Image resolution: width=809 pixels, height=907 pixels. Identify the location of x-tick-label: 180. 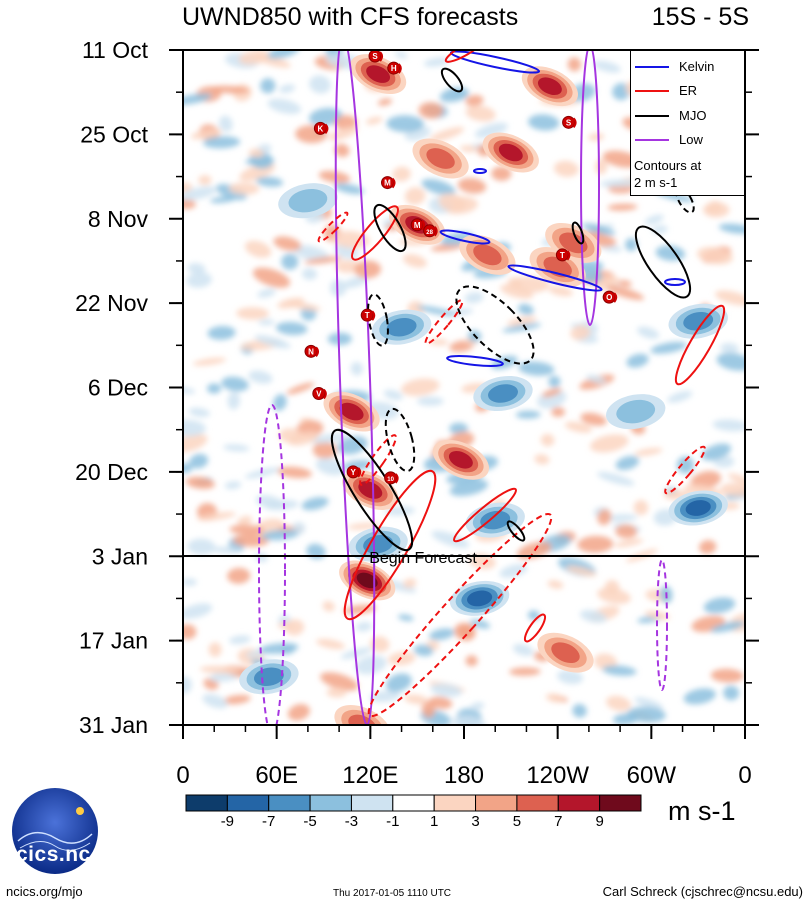
(464, 775).